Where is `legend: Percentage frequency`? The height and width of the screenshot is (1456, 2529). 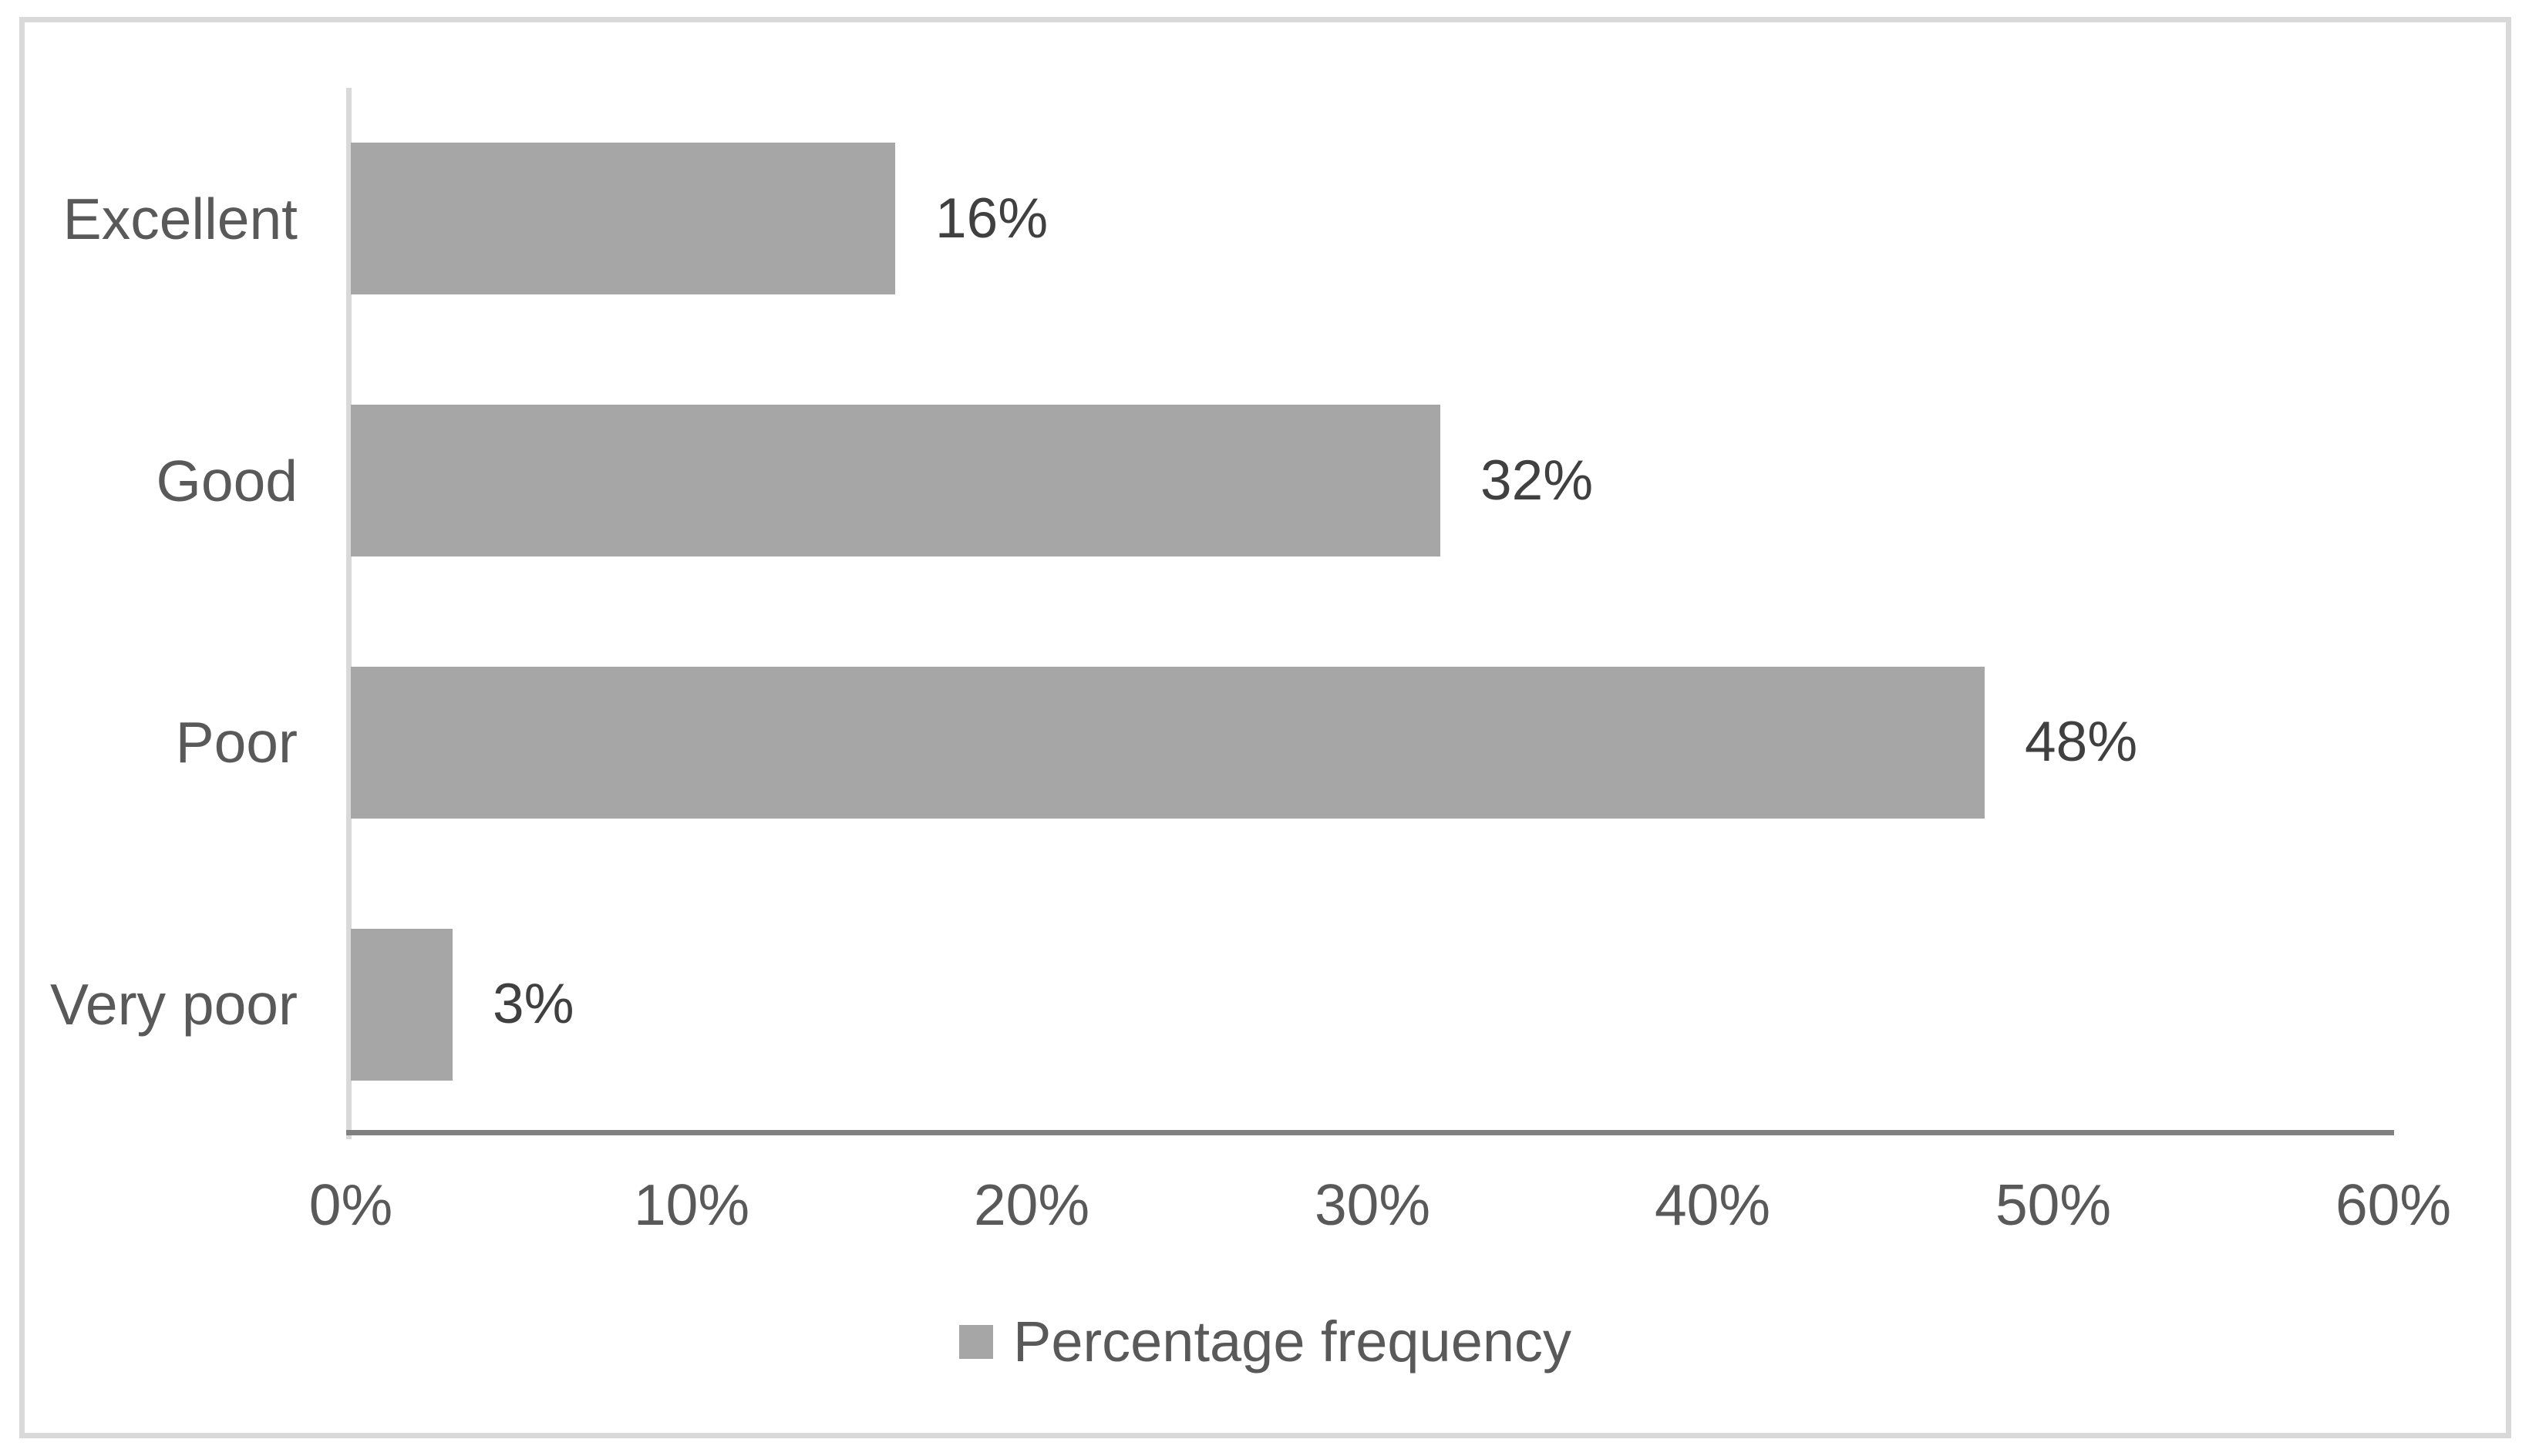 legend: Percentage frequency is located at coordinates (1265, 1341).